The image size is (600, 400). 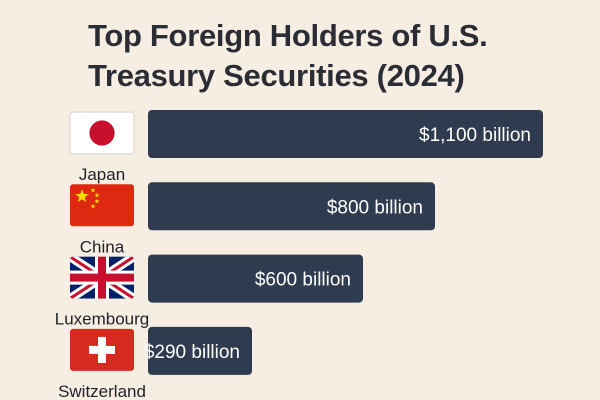 What do you see at coordinates (303, 280) in the screenshot?
I see `bar-value-label: $600 billion` at bounding box center [303, 280].